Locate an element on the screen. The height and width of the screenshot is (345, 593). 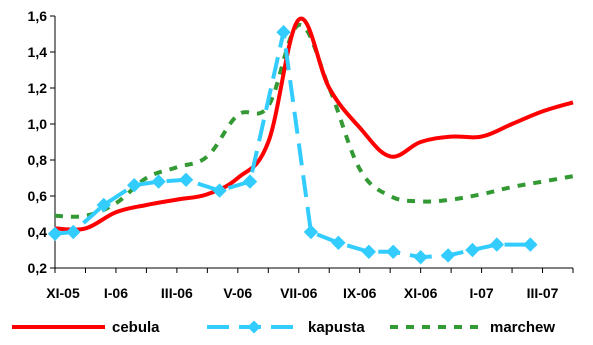
y-tick-label: 0,6 is located at coordinates (38, 196).